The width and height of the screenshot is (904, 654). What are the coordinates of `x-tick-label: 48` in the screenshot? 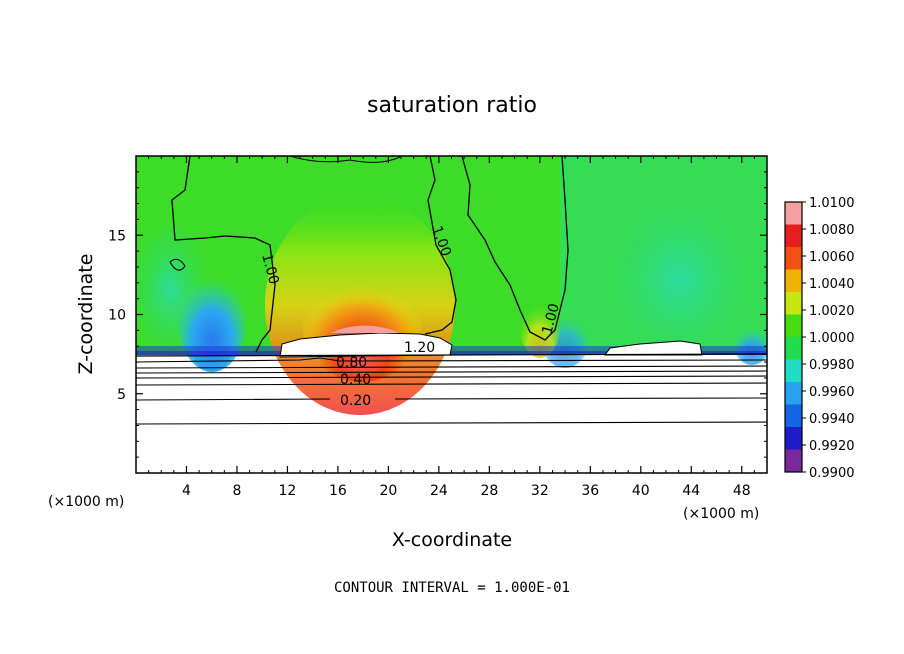 It's located at (742, 491).